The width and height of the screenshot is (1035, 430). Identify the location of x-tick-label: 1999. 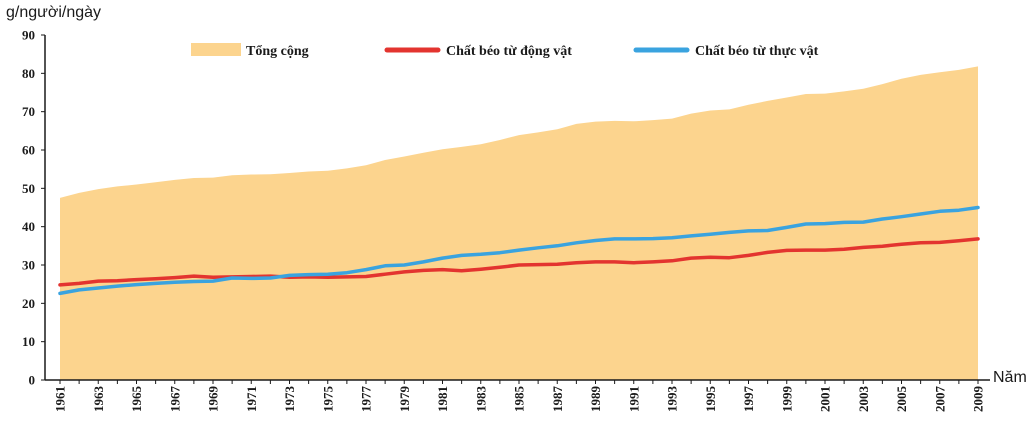
(786, 399).